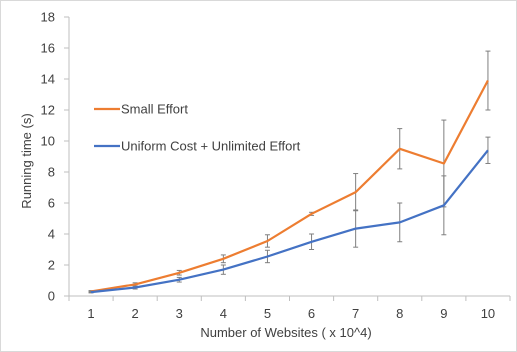 Image resolution: width=517 pixels, height=352 pixels. I want to click on x-tick-label: 5, so click(267, 313).